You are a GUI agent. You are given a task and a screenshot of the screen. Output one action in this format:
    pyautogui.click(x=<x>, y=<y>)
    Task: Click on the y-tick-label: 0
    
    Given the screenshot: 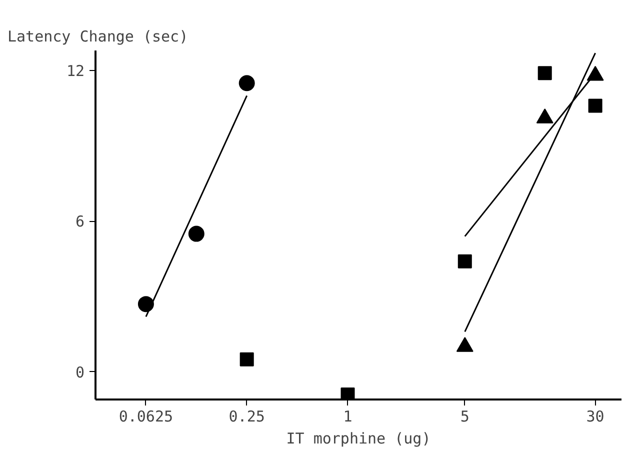 What is the action you would take?
    pyautogui.click(x=79, y=372)
    